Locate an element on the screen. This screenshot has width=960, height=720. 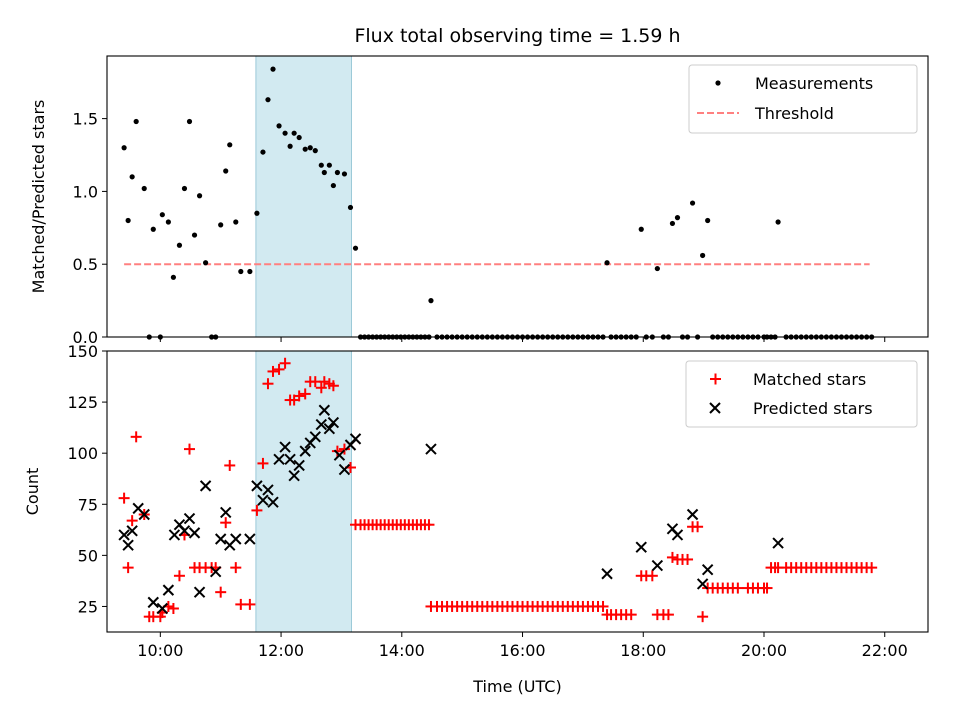
top-y-ticks: 0.0 0.5 1.0 1.5 is located at coordinates (90, 228).